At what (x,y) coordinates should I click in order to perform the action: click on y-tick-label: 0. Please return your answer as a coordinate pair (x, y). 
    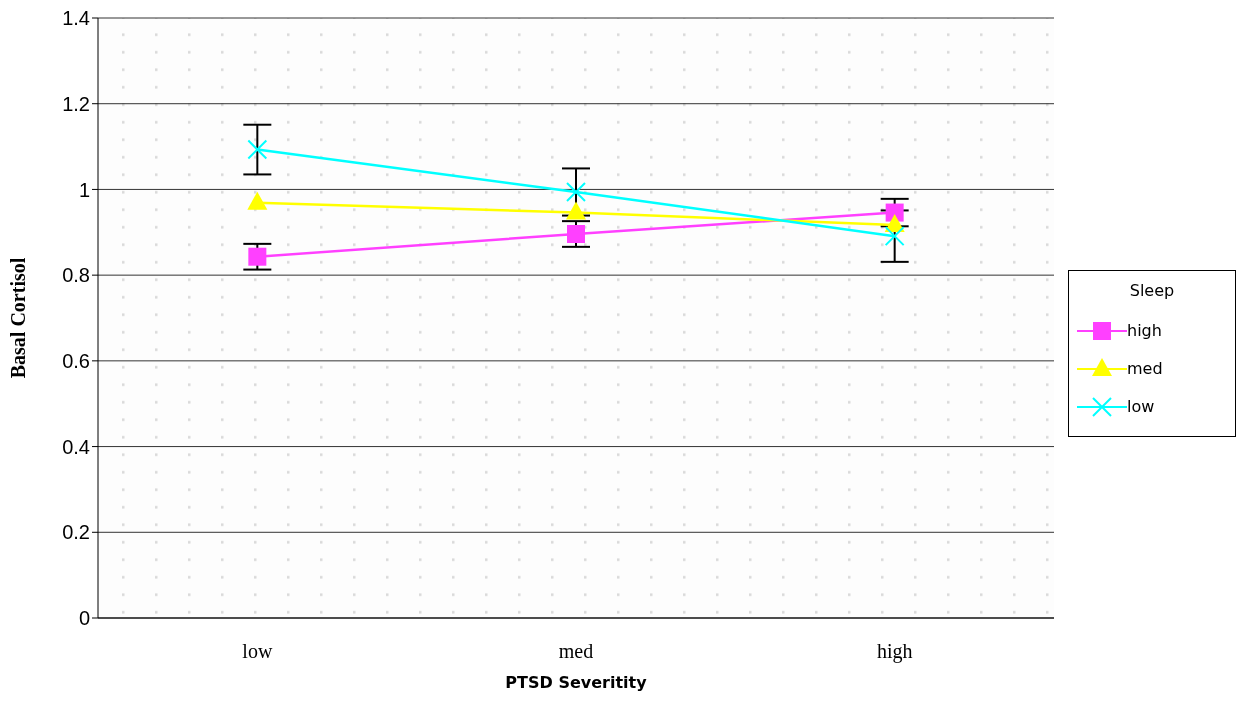
    Looking at the image, I should click on (84, 618).